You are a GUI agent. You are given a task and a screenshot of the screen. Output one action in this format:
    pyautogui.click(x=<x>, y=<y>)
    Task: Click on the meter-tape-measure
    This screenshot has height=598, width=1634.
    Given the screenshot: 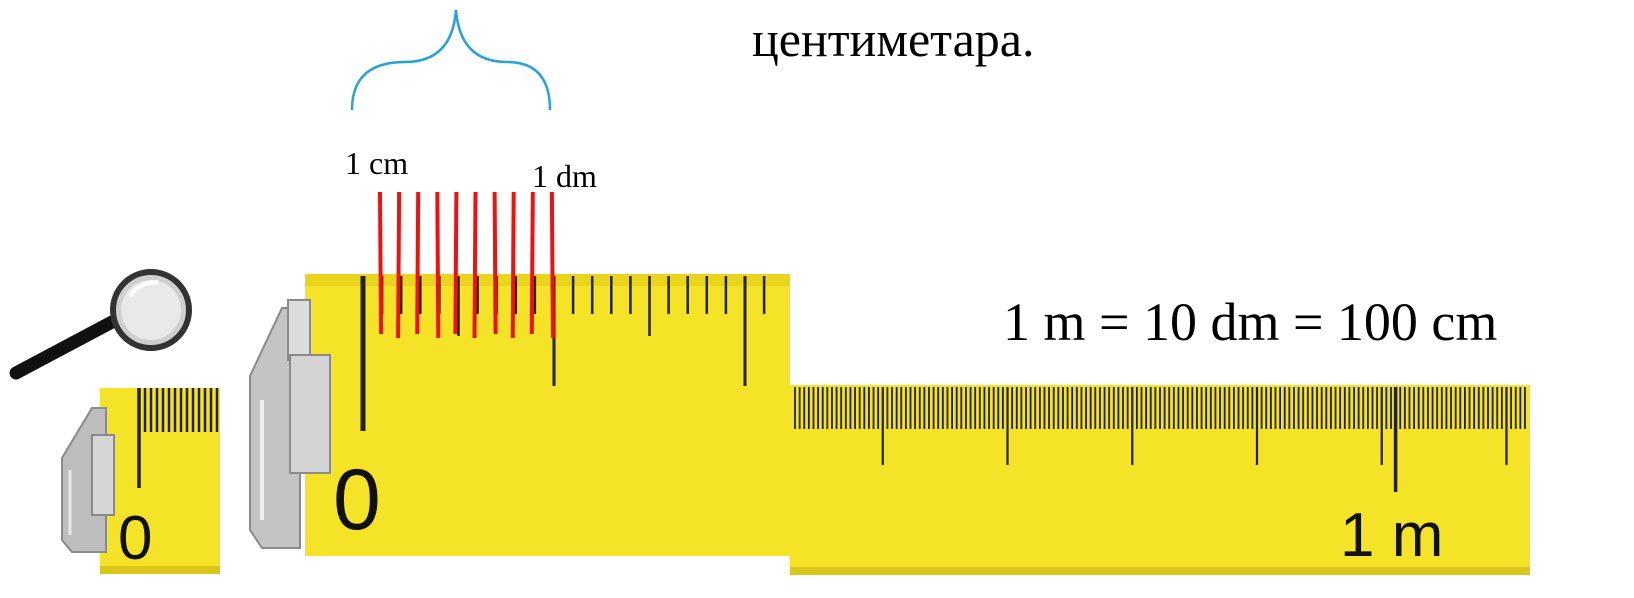 What is the action you would take?
    pyautogui.click(x=1160, y=480)
    